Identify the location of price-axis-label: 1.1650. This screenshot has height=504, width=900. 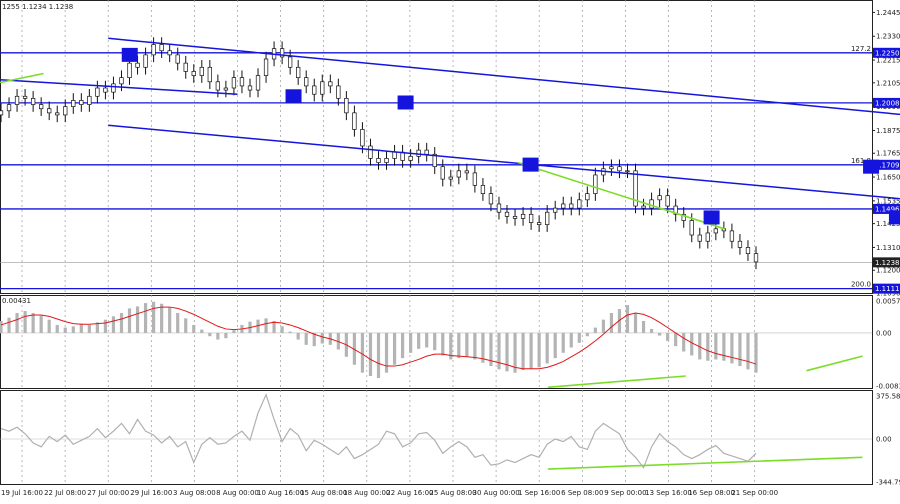
(888, 178).